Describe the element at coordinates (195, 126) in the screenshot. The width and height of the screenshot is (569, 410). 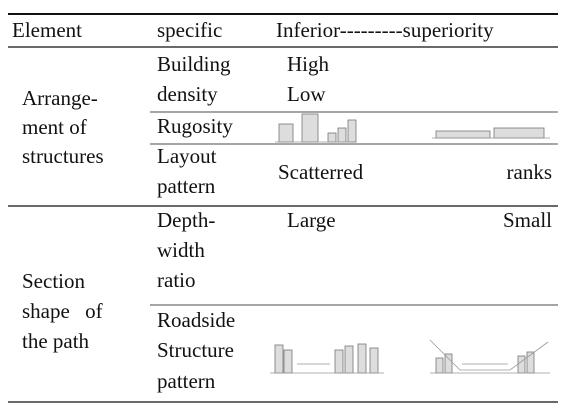
I see `specific-label: Rugosity` at that location.